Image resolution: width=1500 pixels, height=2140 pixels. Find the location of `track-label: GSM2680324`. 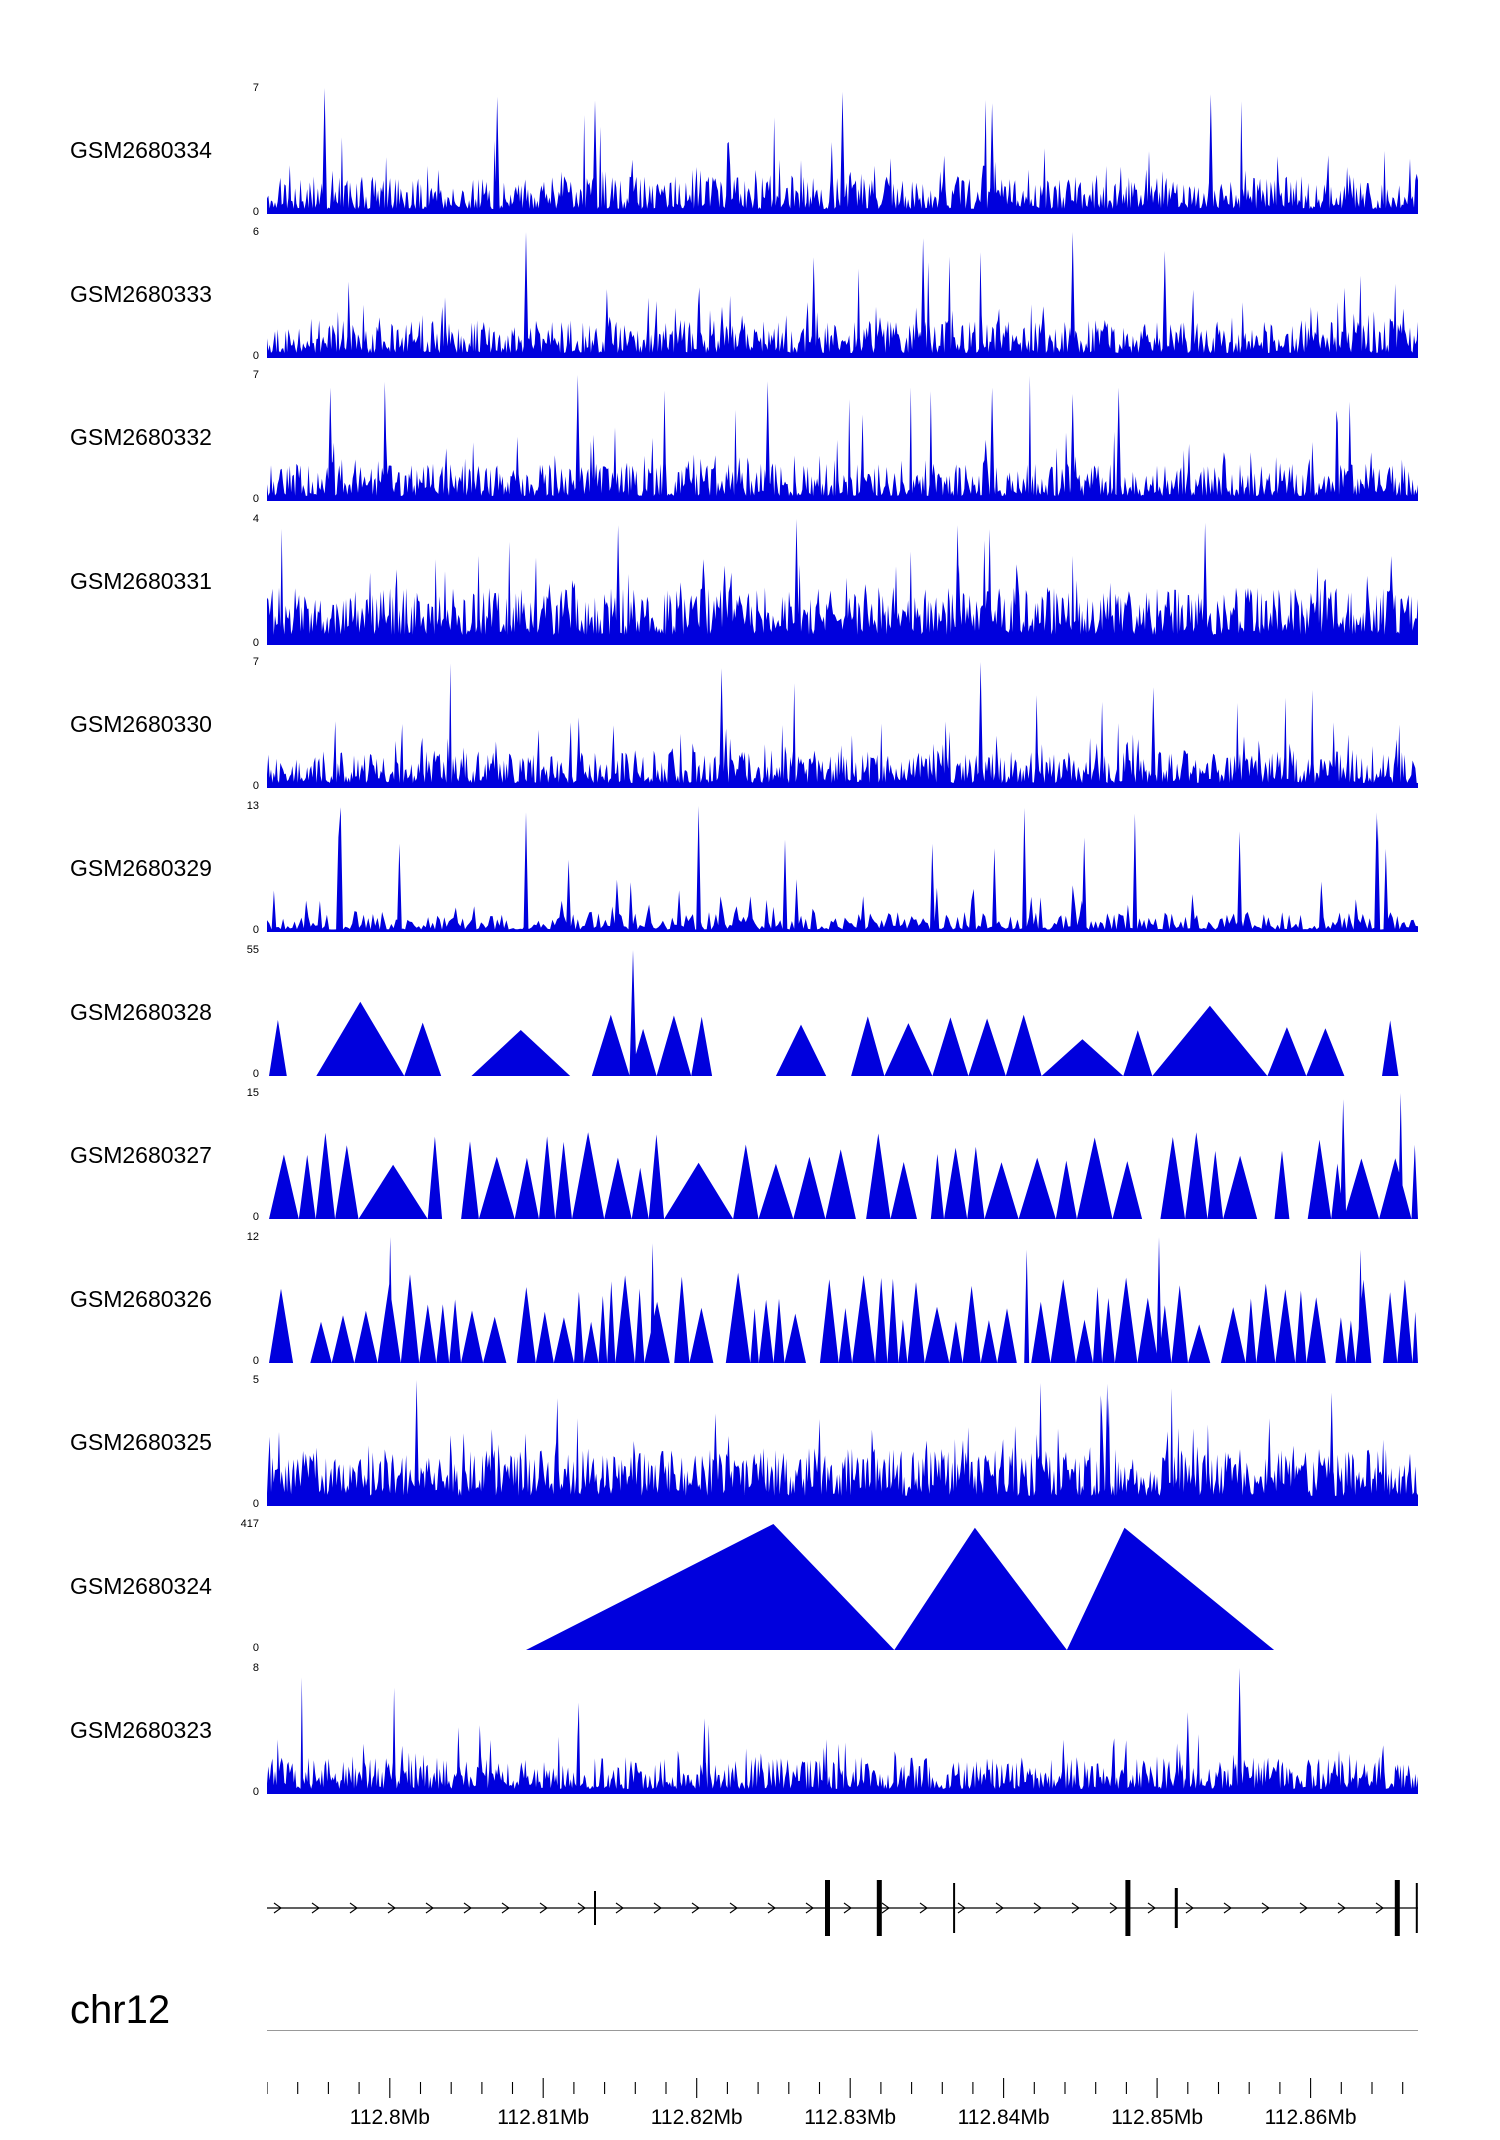

track-label: GSM2680324 is located at coordinates (141, 1586).